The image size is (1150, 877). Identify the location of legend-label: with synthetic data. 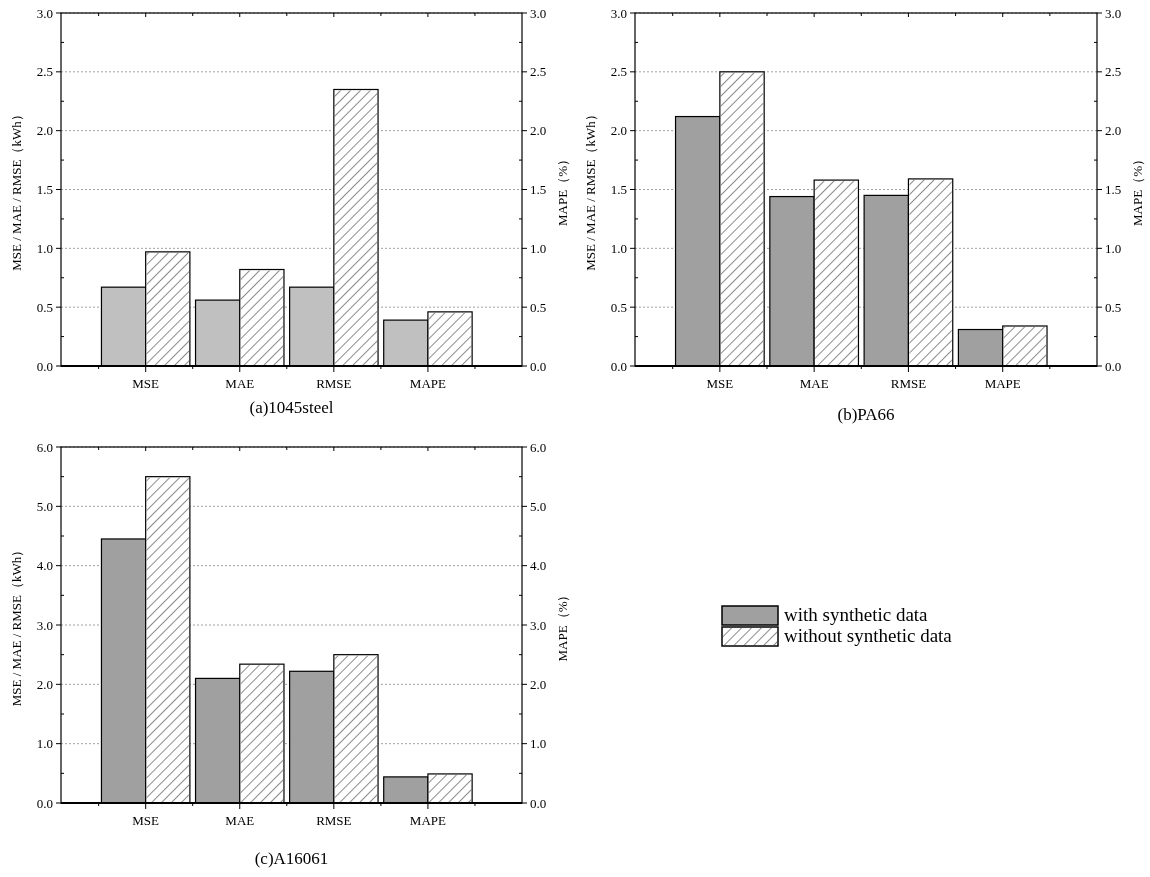
(856, 614).